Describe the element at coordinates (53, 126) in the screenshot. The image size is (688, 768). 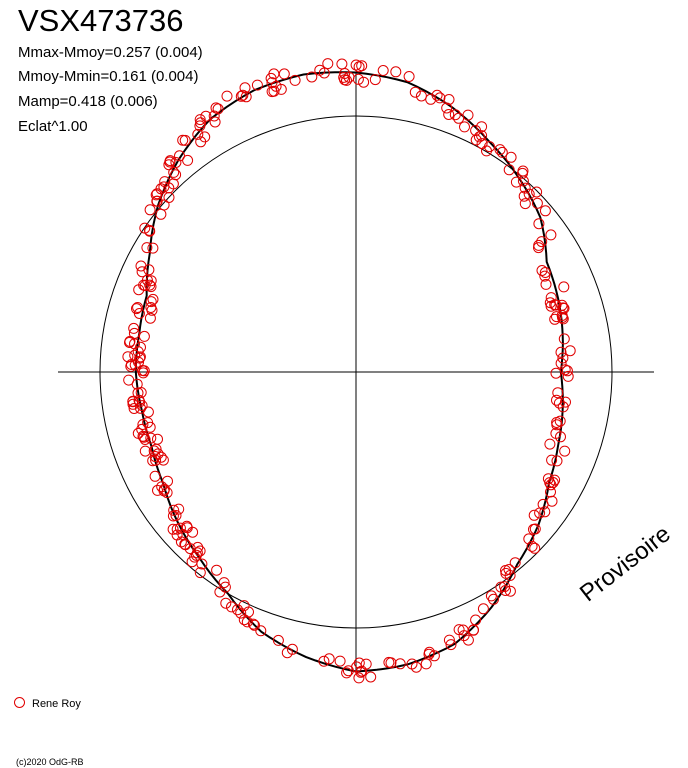
I see `stat-brightness-exponent: Eclat^1.00` at that location.